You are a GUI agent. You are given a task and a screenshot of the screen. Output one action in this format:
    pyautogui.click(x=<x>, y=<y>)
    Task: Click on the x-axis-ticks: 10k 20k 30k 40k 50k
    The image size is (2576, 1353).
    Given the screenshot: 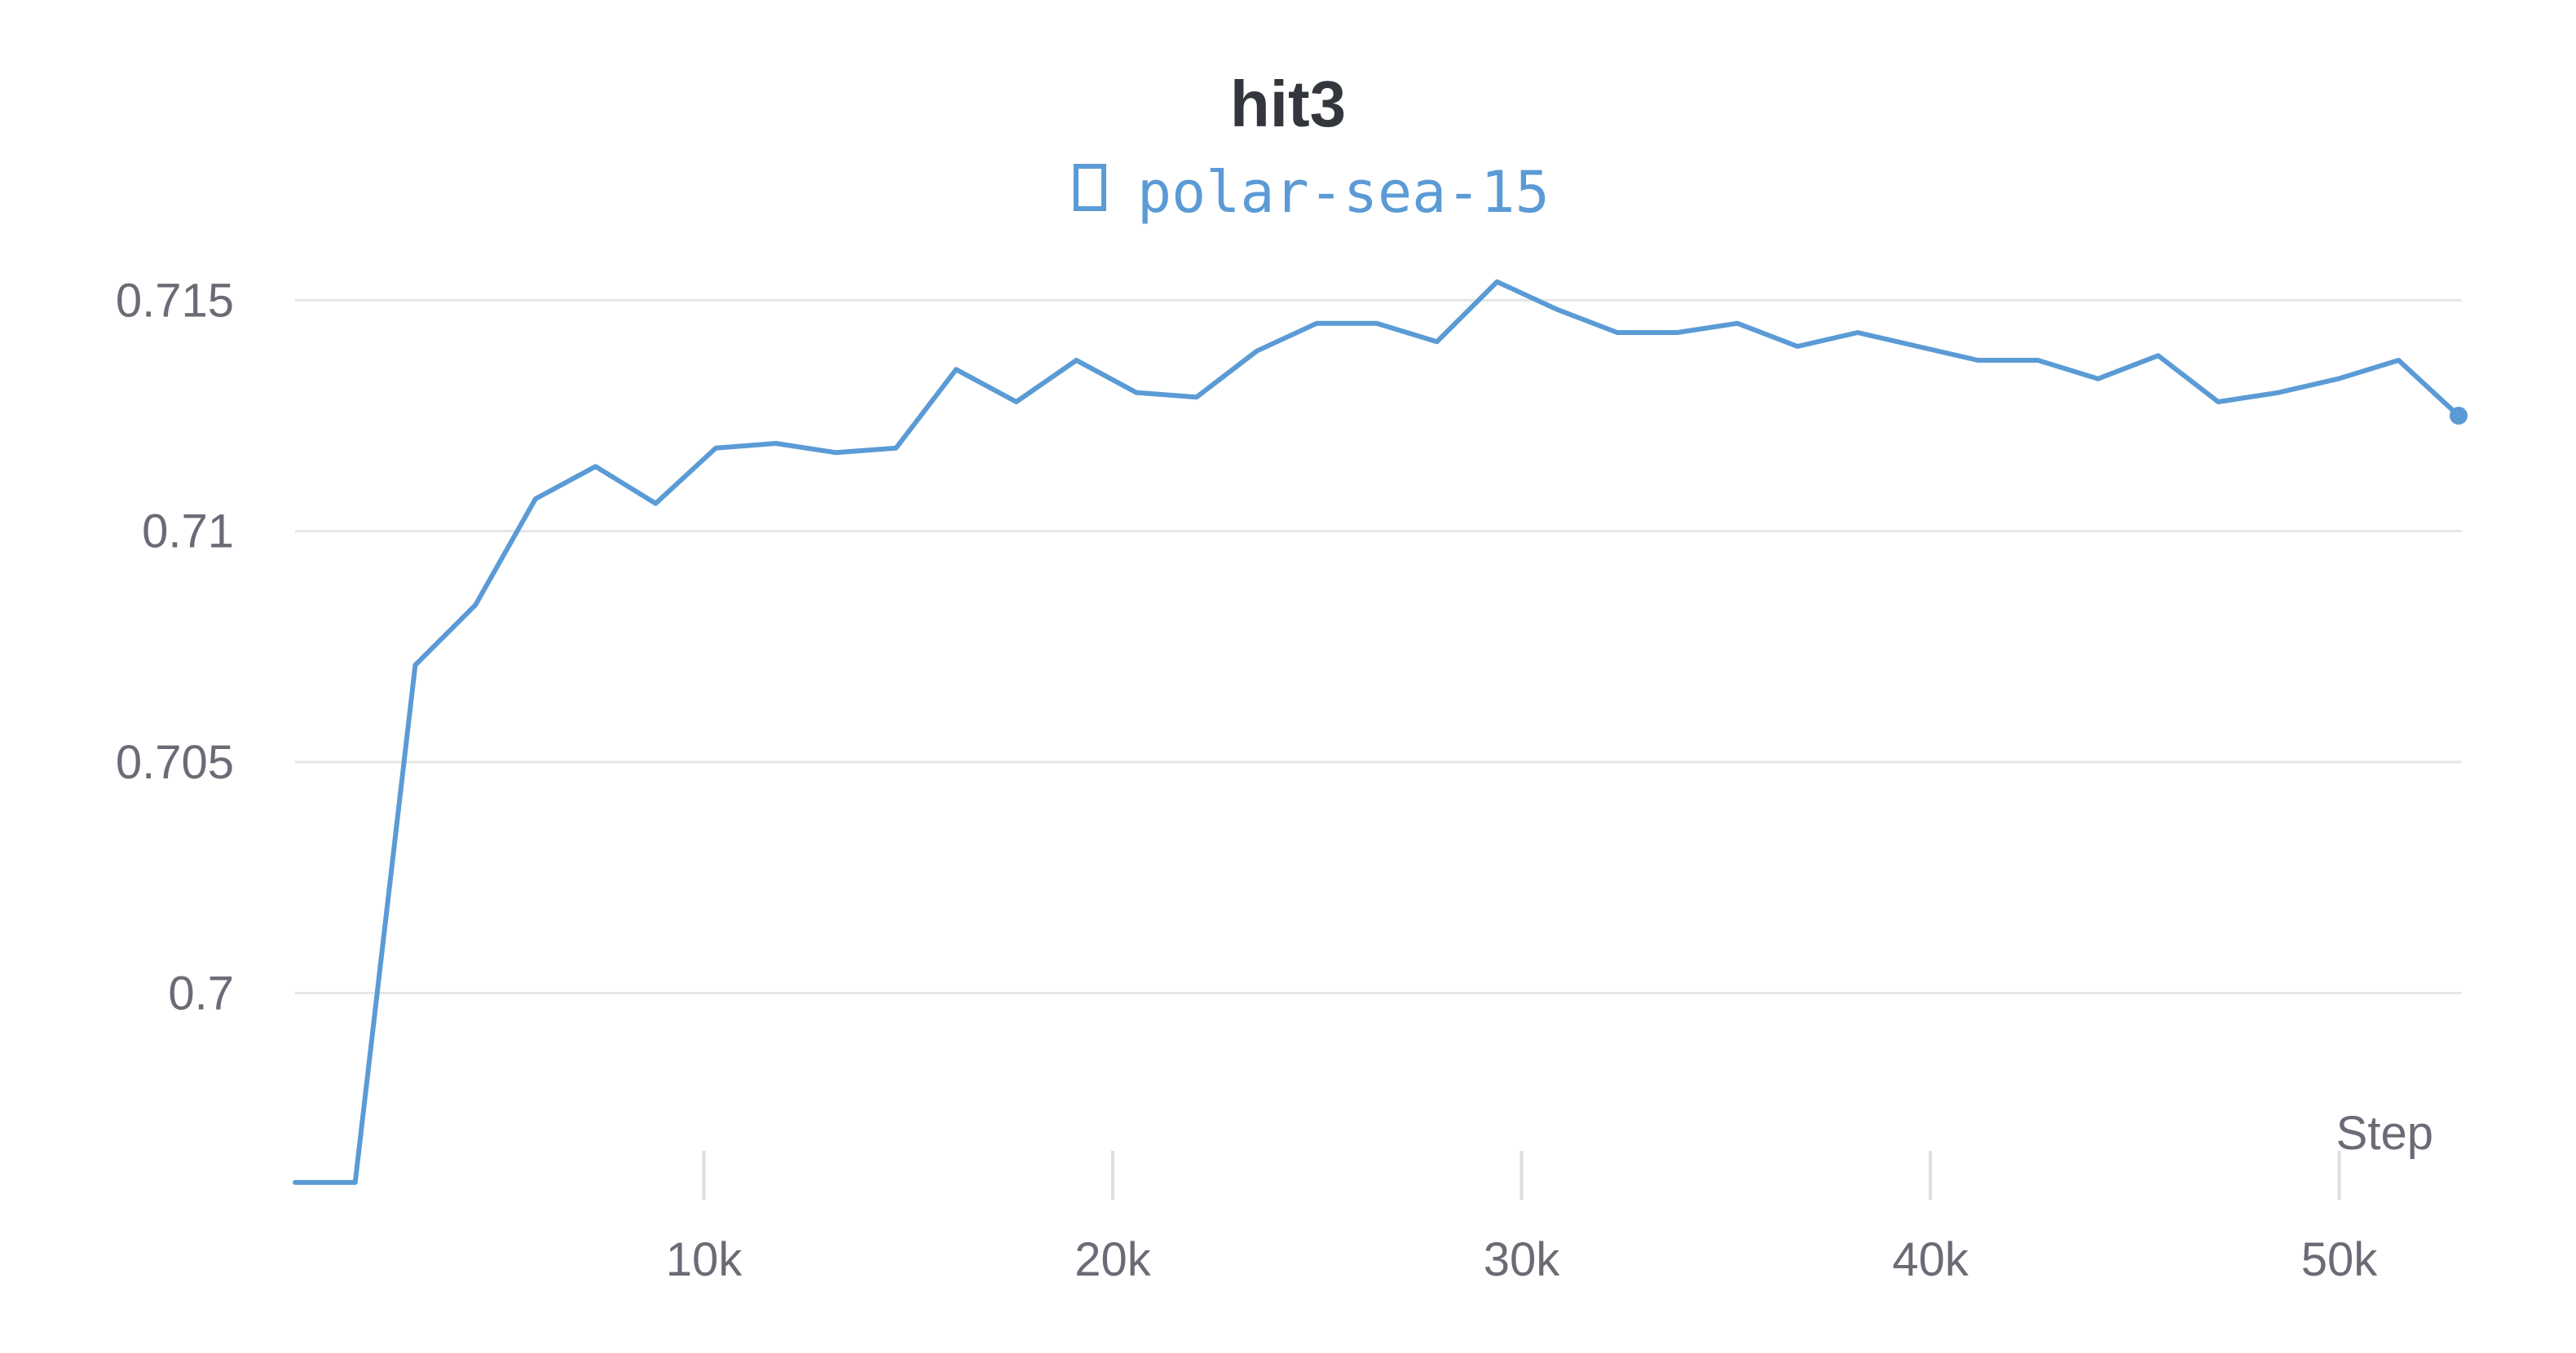 What is the action you would take?
    pyautogui.click(x=1522, y=1218)
    